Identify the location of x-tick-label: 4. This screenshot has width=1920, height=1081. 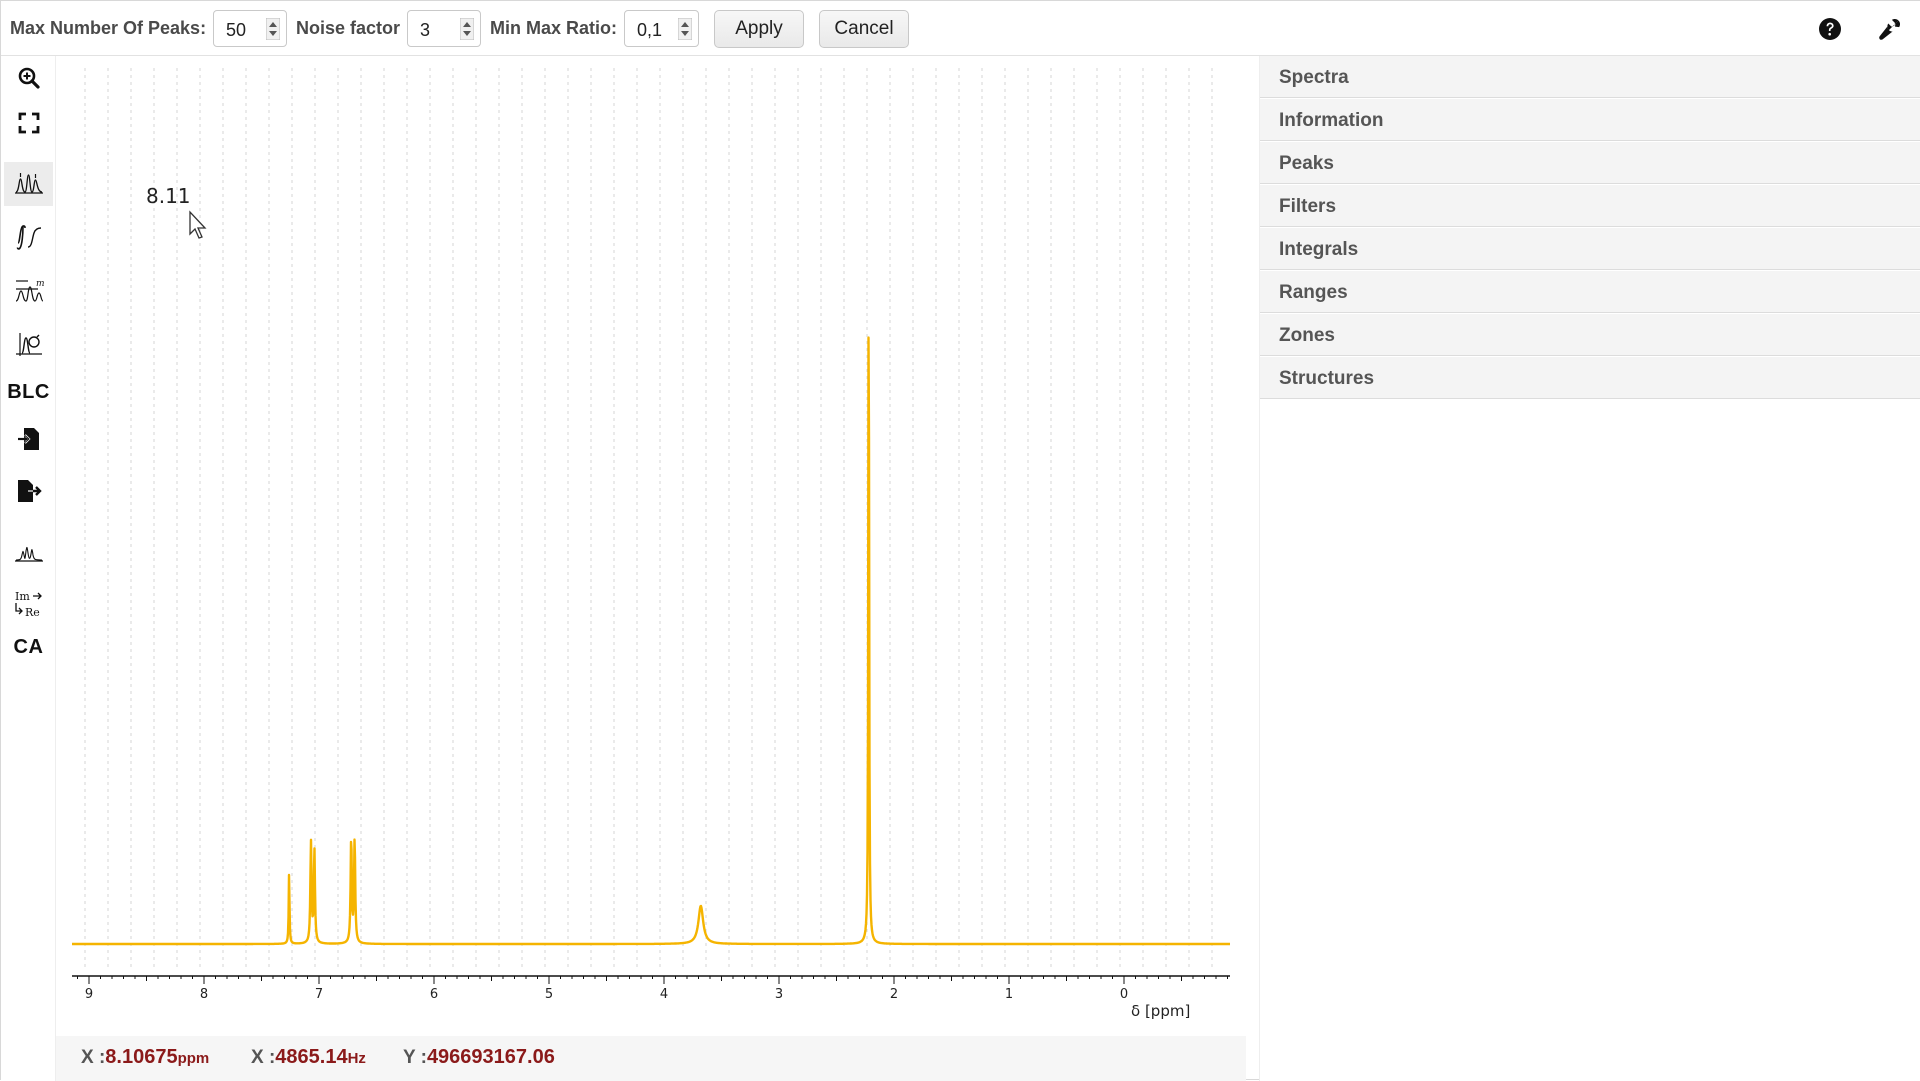
(664, 994).